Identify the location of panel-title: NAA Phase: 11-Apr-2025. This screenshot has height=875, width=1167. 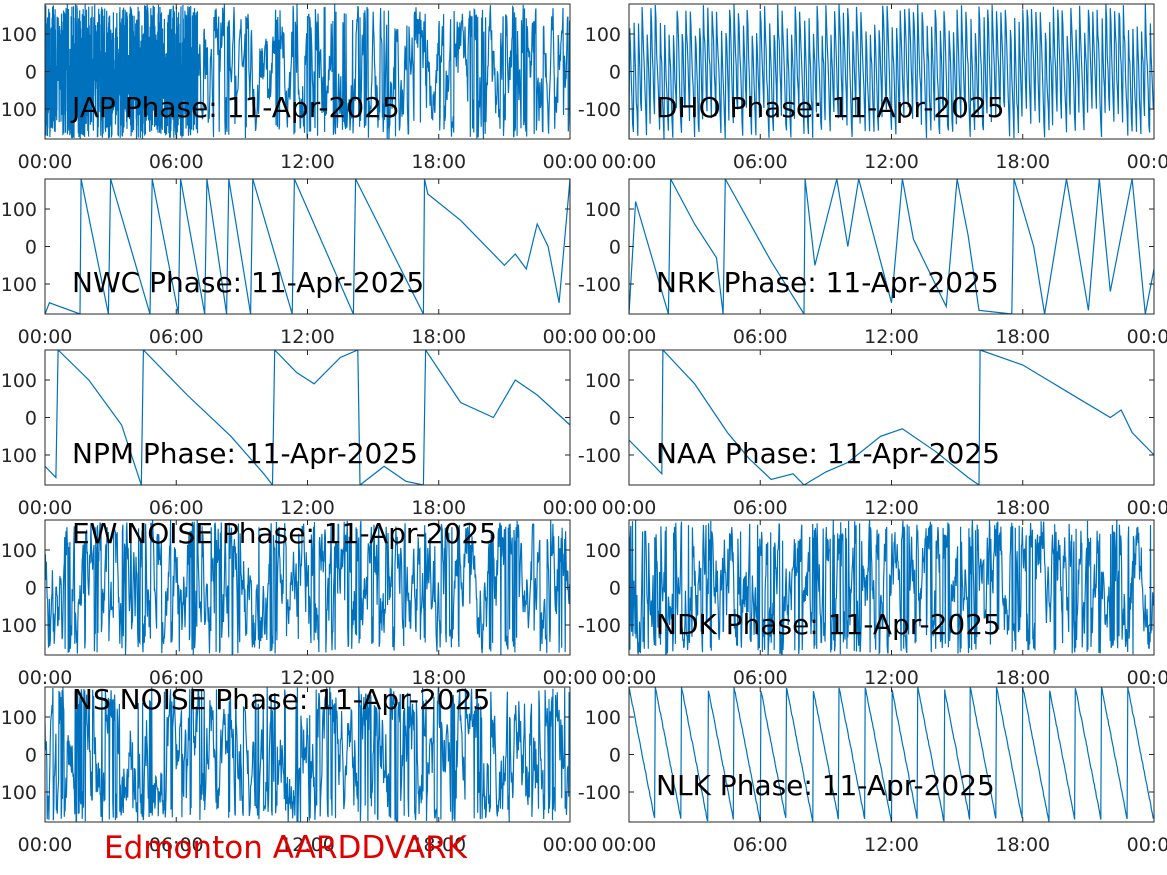
(828, 453).